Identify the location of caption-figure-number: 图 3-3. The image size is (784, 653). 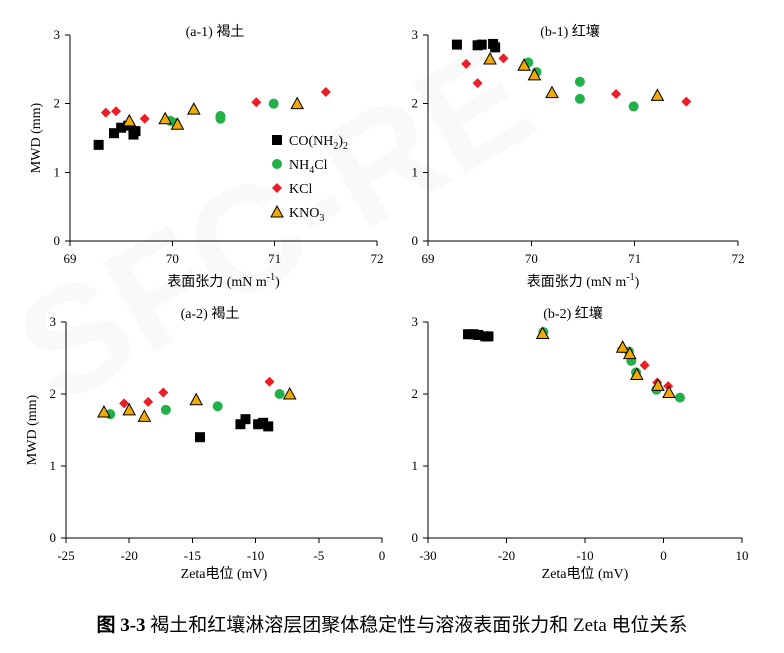
(121, 625).